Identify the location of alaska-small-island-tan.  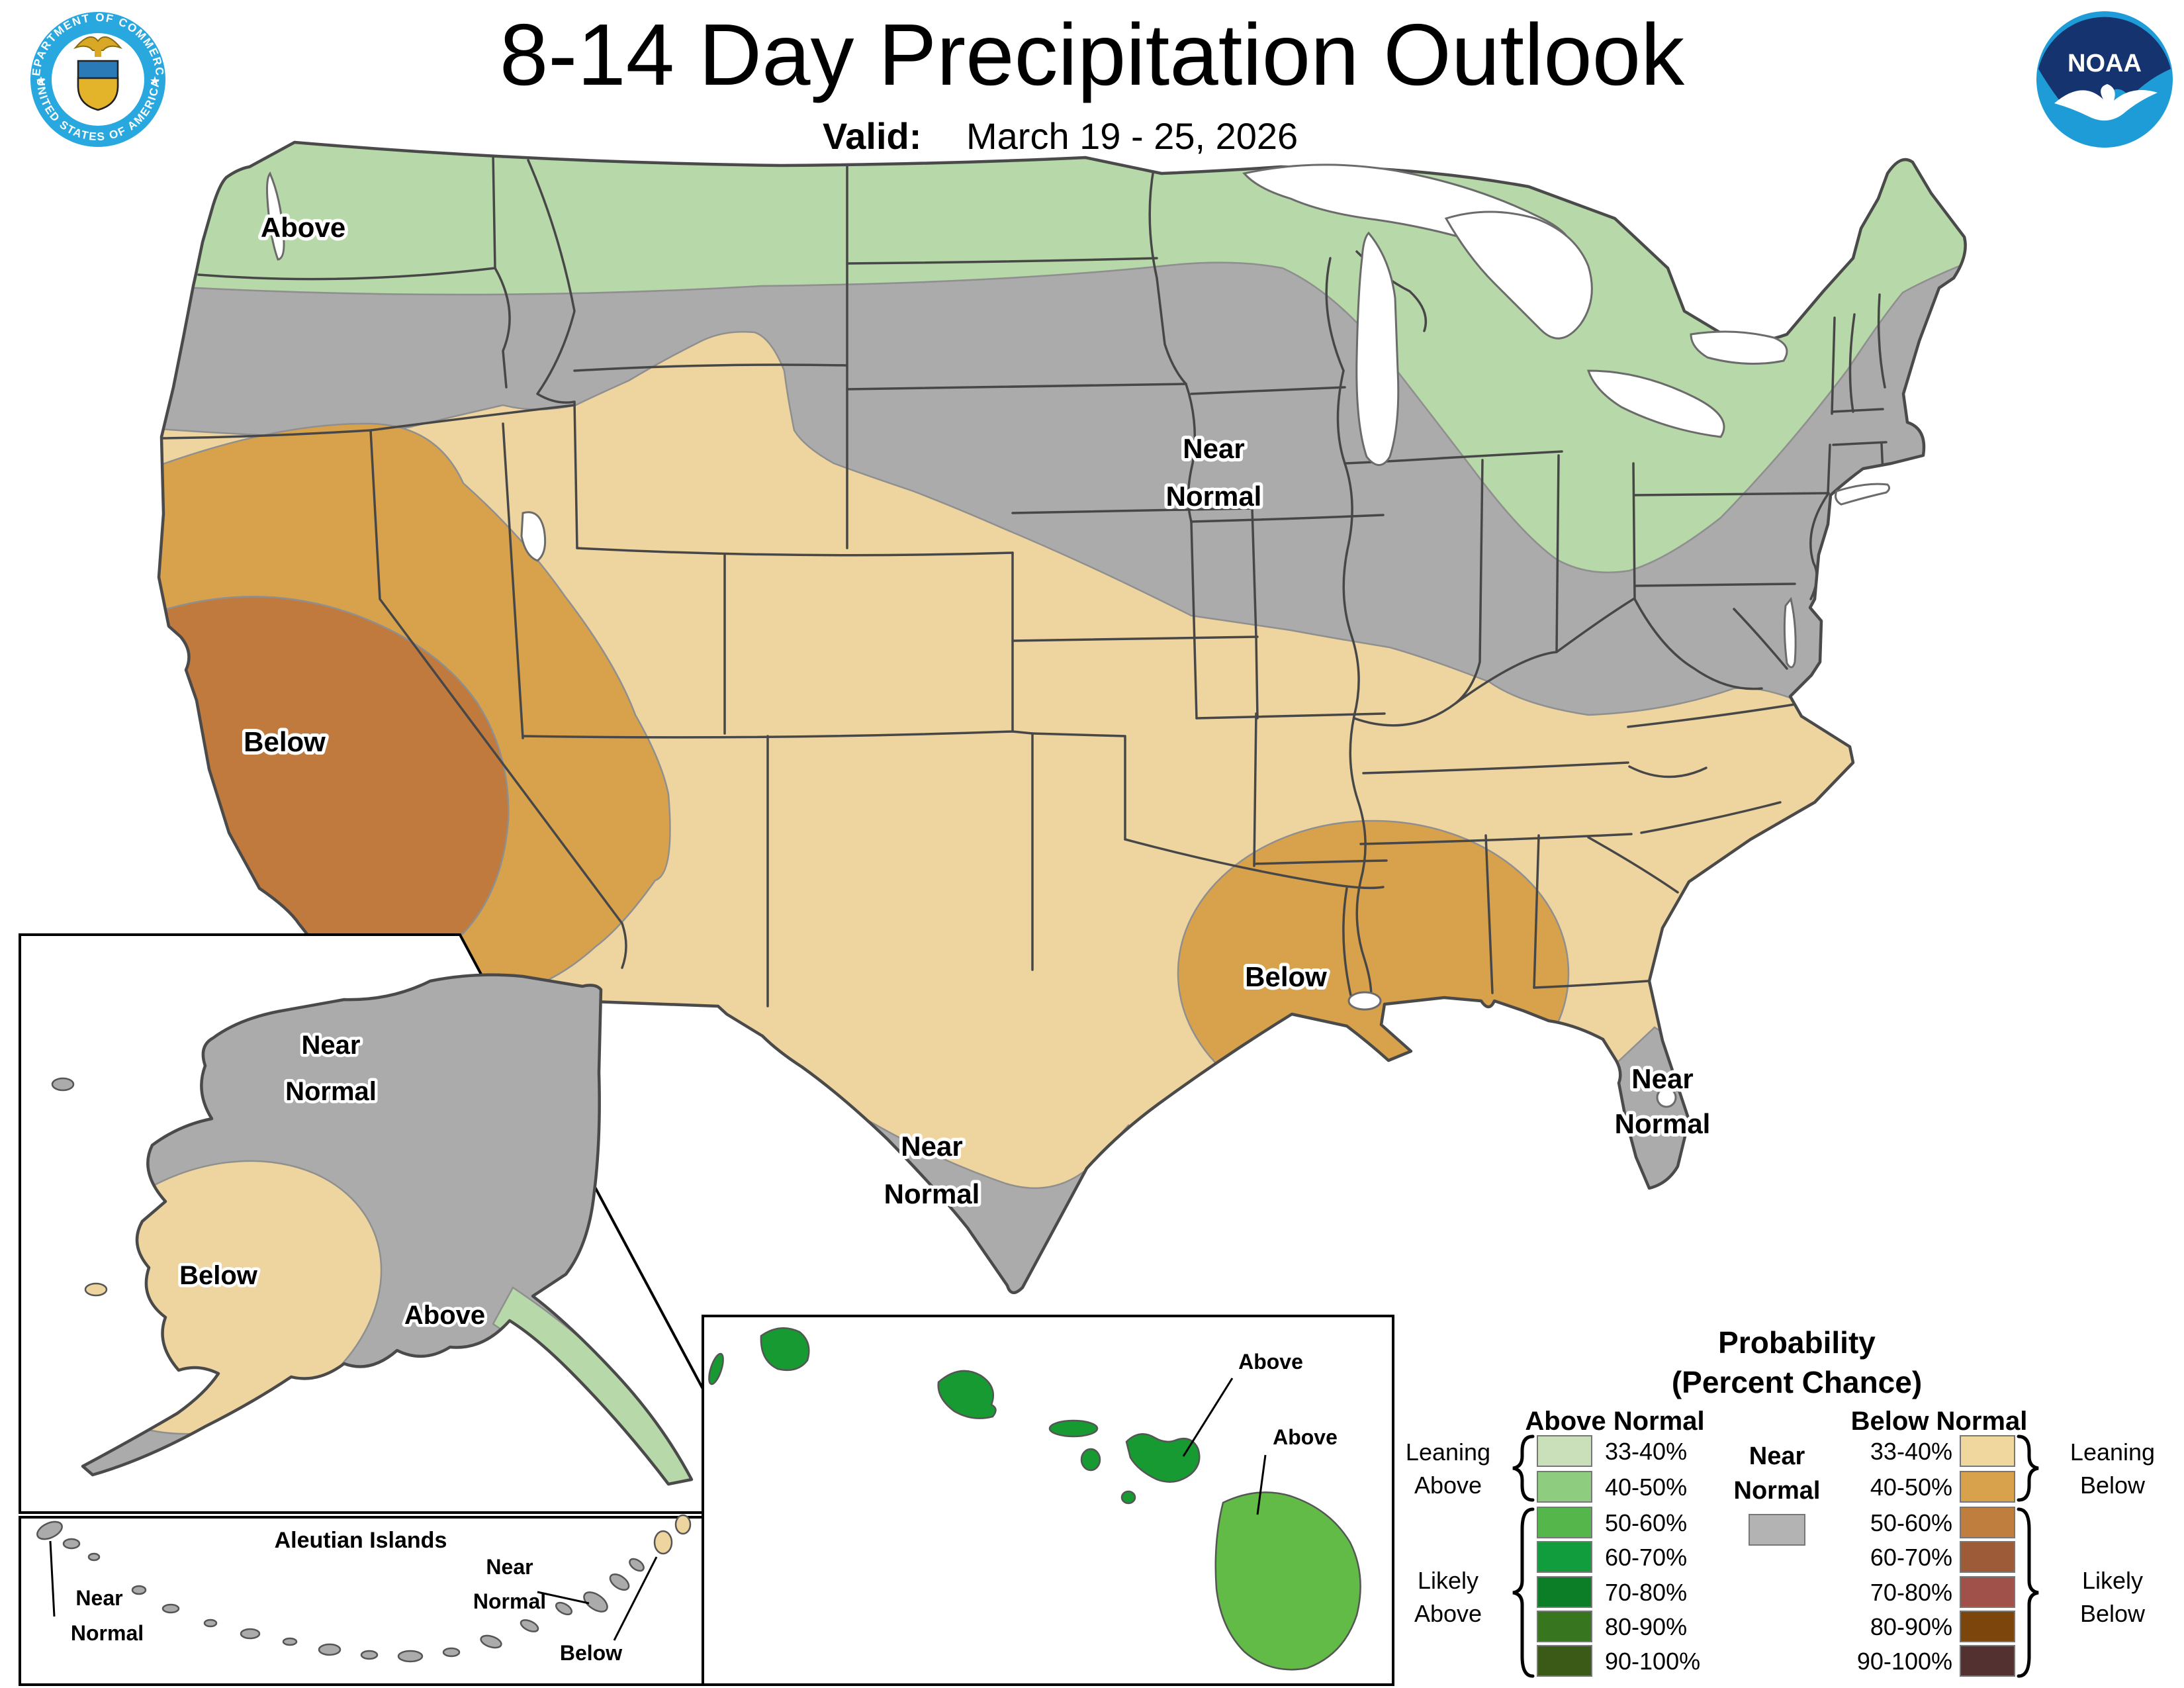
(96, 1289).